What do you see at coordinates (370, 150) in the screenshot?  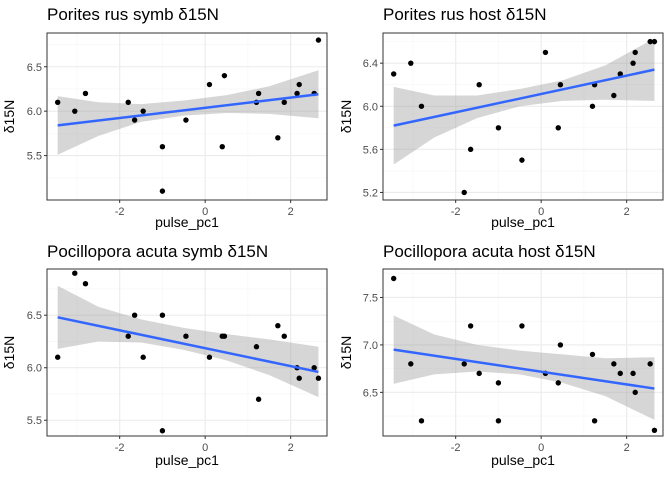 I see `y-tick-label: 5.6` at bounding box center [370, 150].